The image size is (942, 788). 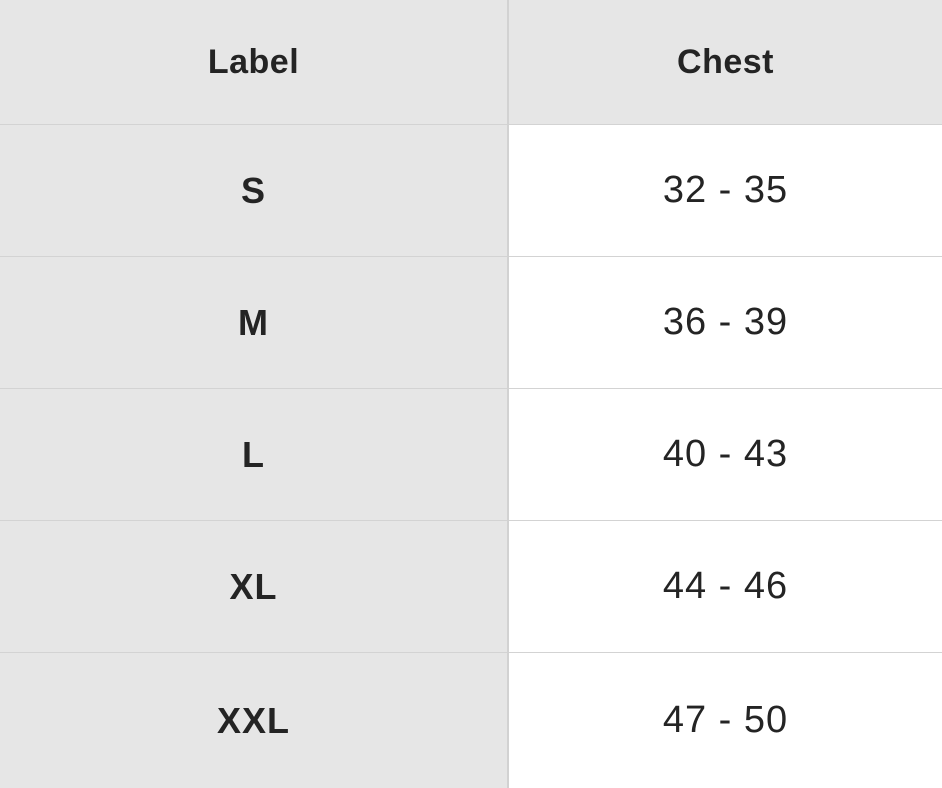 What do you see at coordinates (254, 454) in the screenshot?
I see `size-label: L` at bounding box center [254, 454].